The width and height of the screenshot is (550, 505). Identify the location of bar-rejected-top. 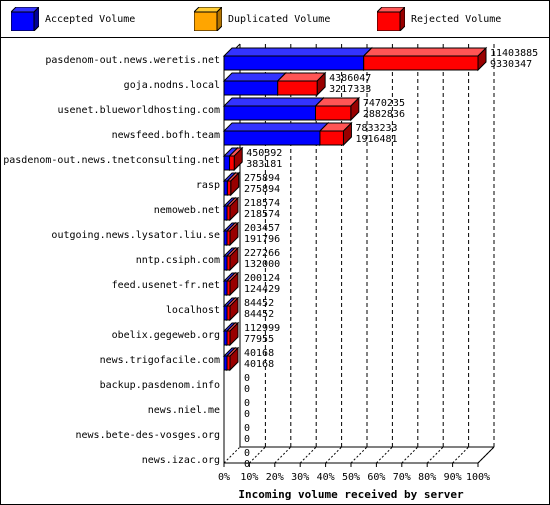
(425, 52).